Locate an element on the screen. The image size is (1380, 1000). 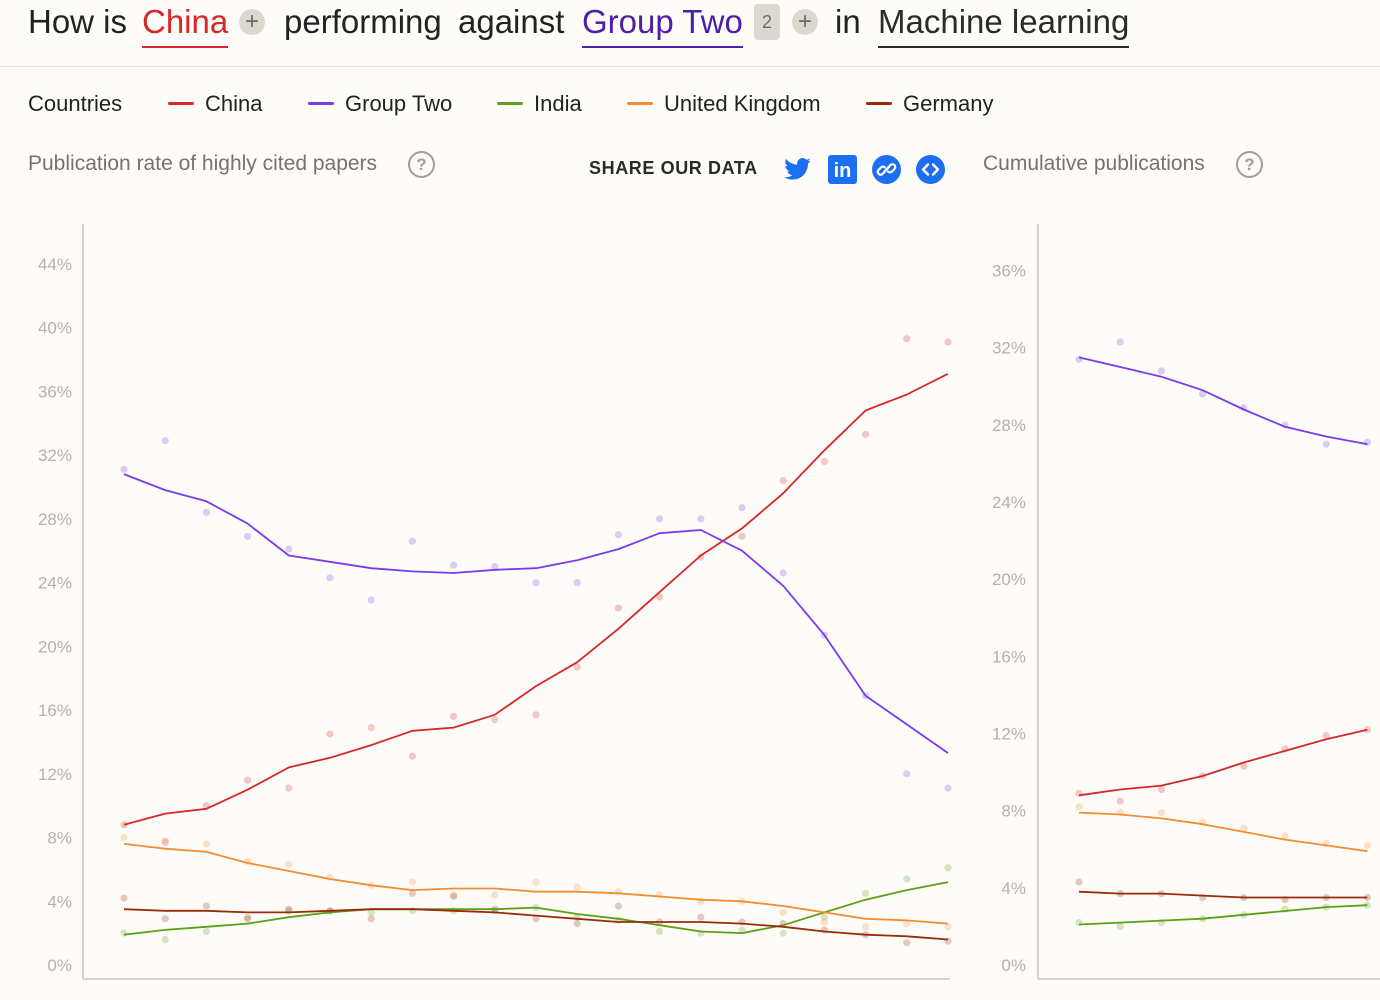
cumulative-line-india is located at coordinates (1223, 915).